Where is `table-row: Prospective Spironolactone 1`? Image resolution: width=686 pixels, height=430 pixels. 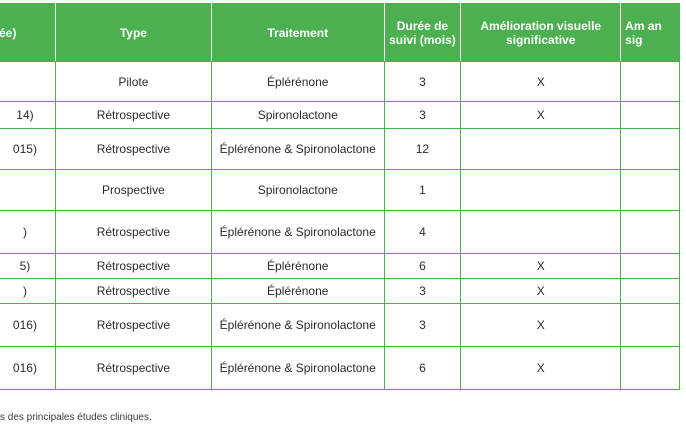
table-row: Prospective Spironolactone 1 is located at coordinates (340, 190).